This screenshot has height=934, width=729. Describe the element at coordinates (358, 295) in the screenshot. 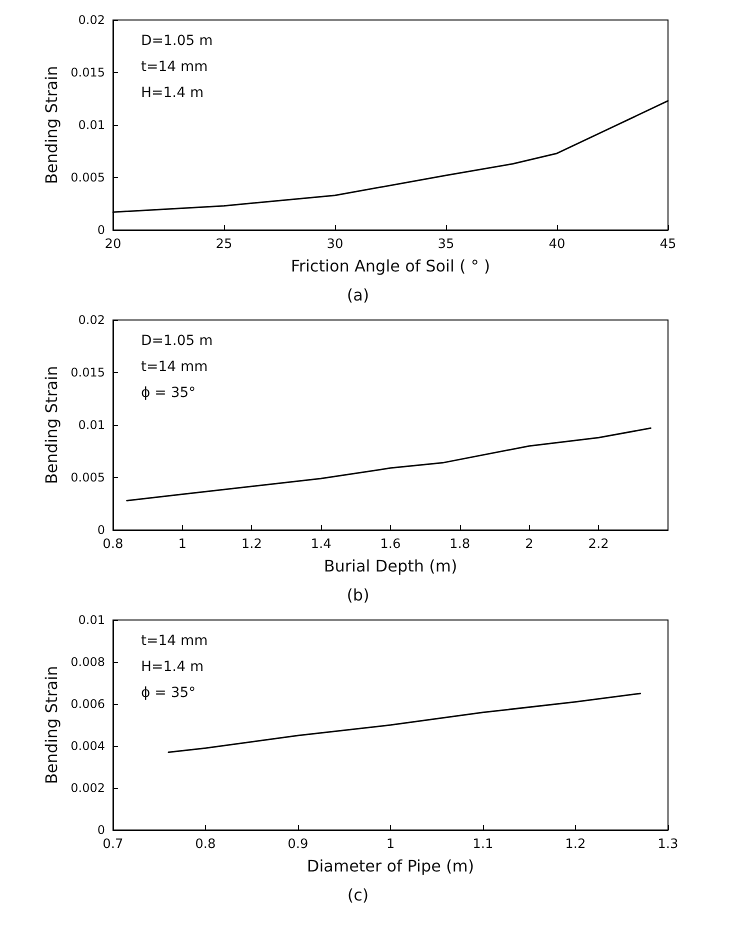

I see `text: (a)` at that location.